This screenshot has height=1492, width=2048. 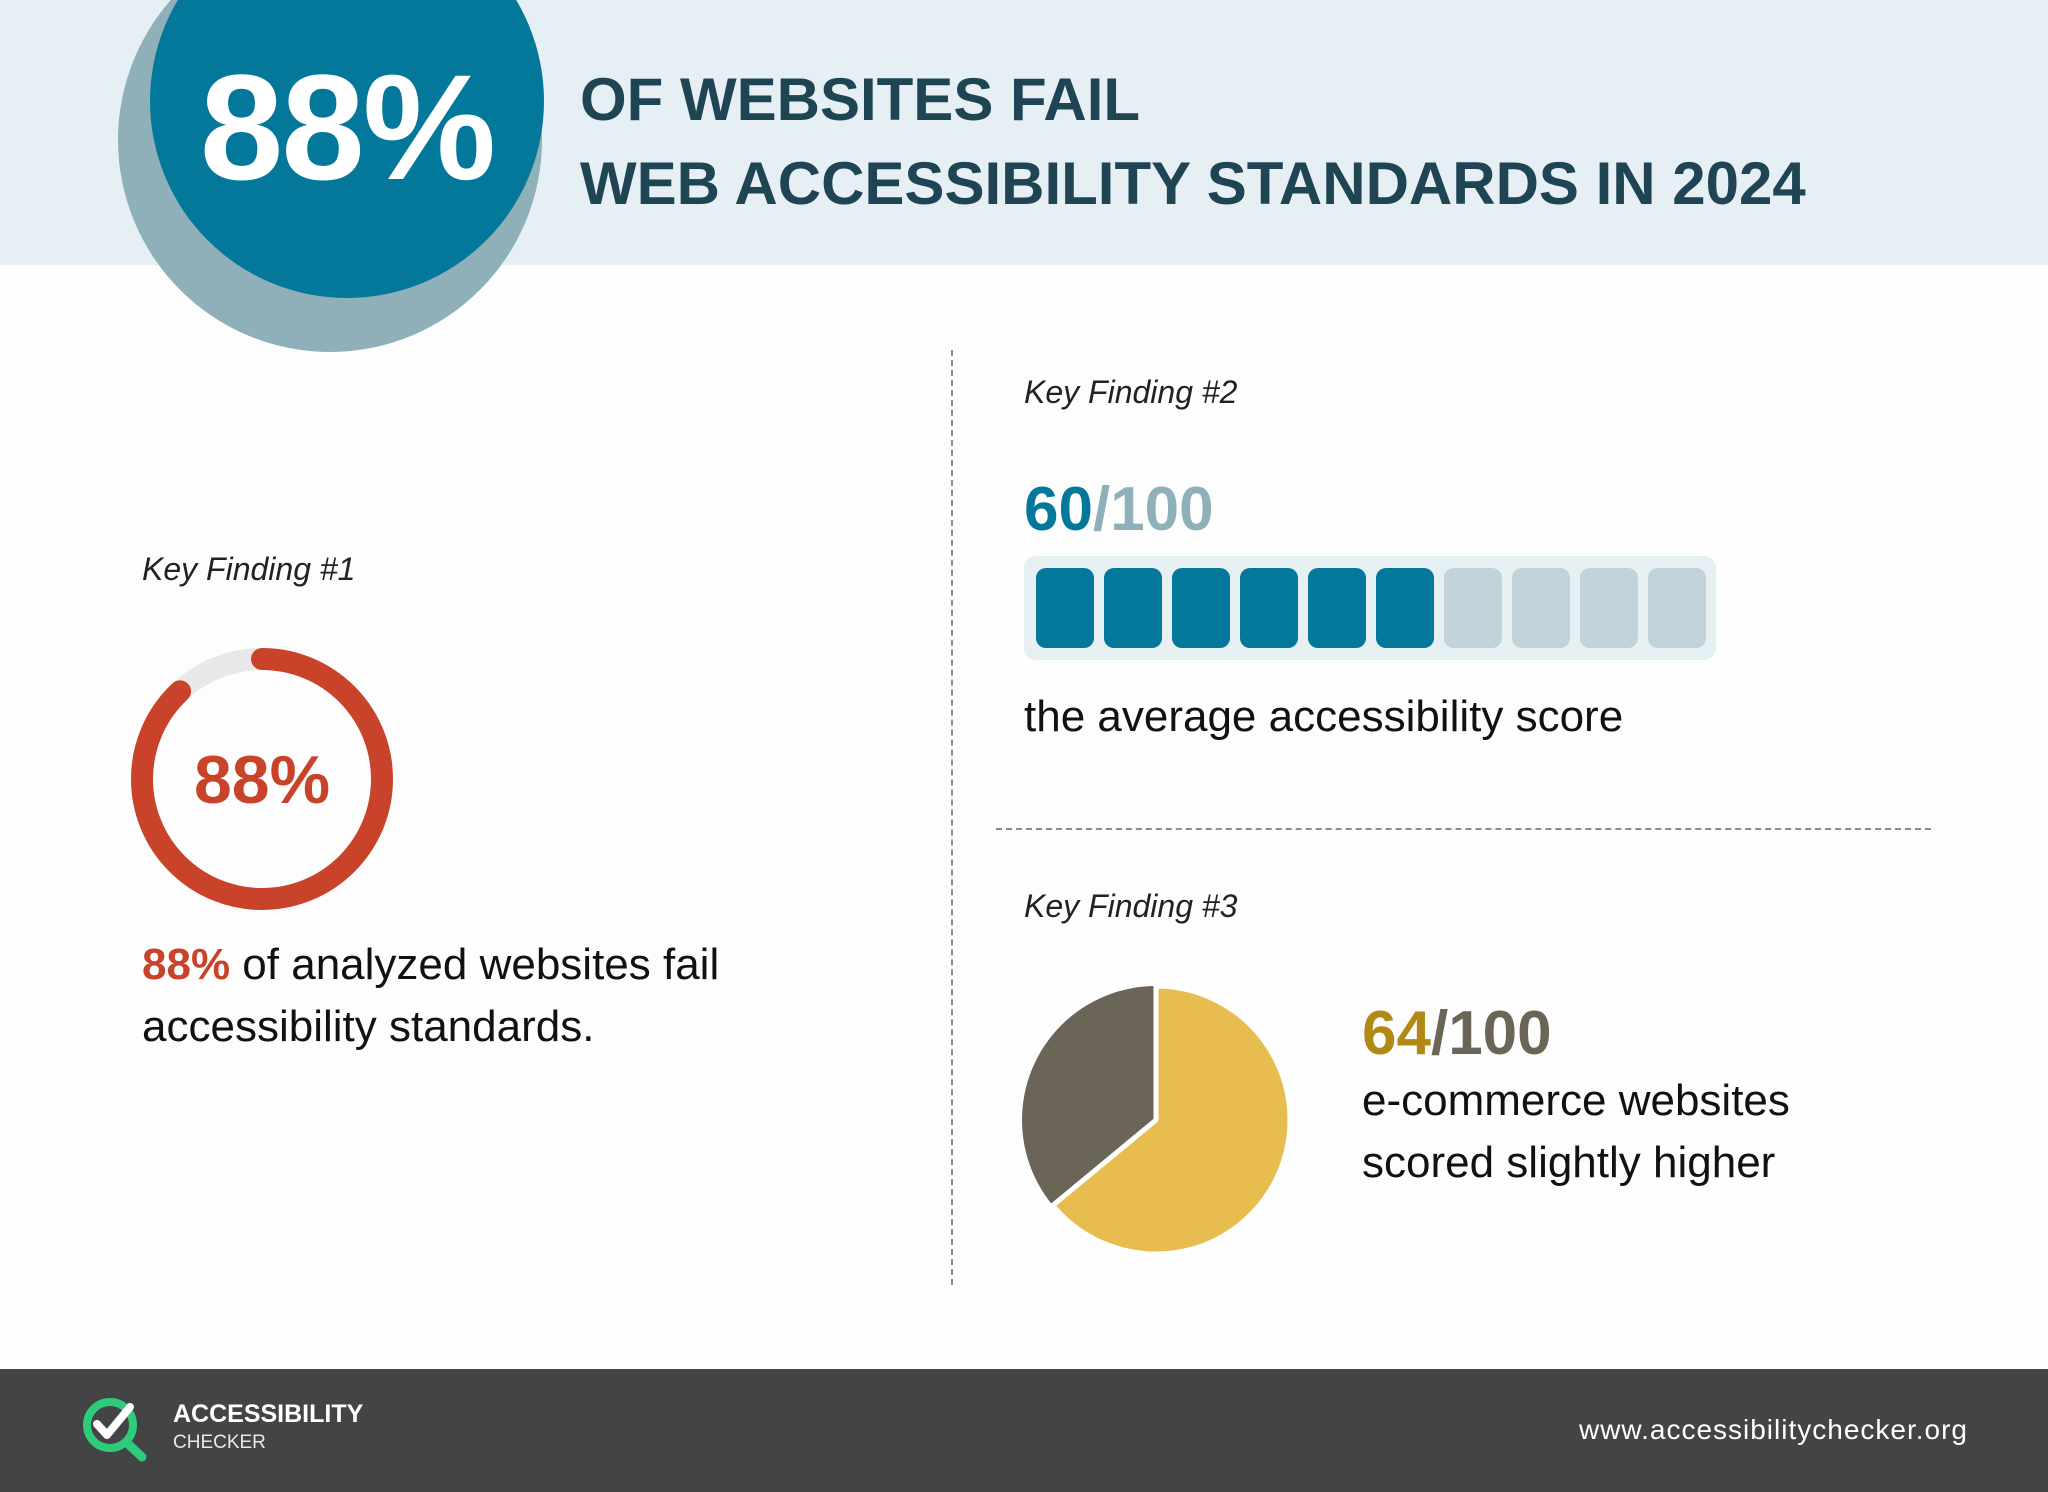 What do you see at coordinates (952, 817) in the screenshot?
I see `vertical-divider` at bounding box center [952, 817].